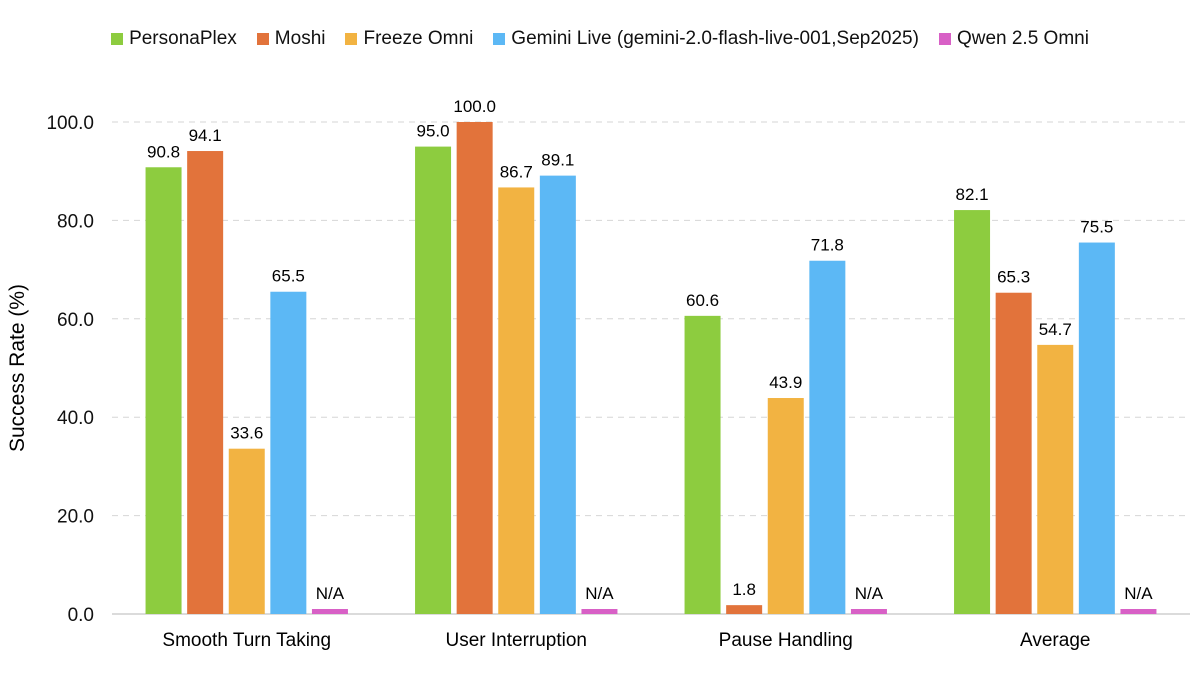 Image resolution: width=1200 pixels, height=675 pixels. What do you see at coordinates (300, 38) in the screenshot?
I see `legend-label: Moshi` at bounding box center [300, 38].